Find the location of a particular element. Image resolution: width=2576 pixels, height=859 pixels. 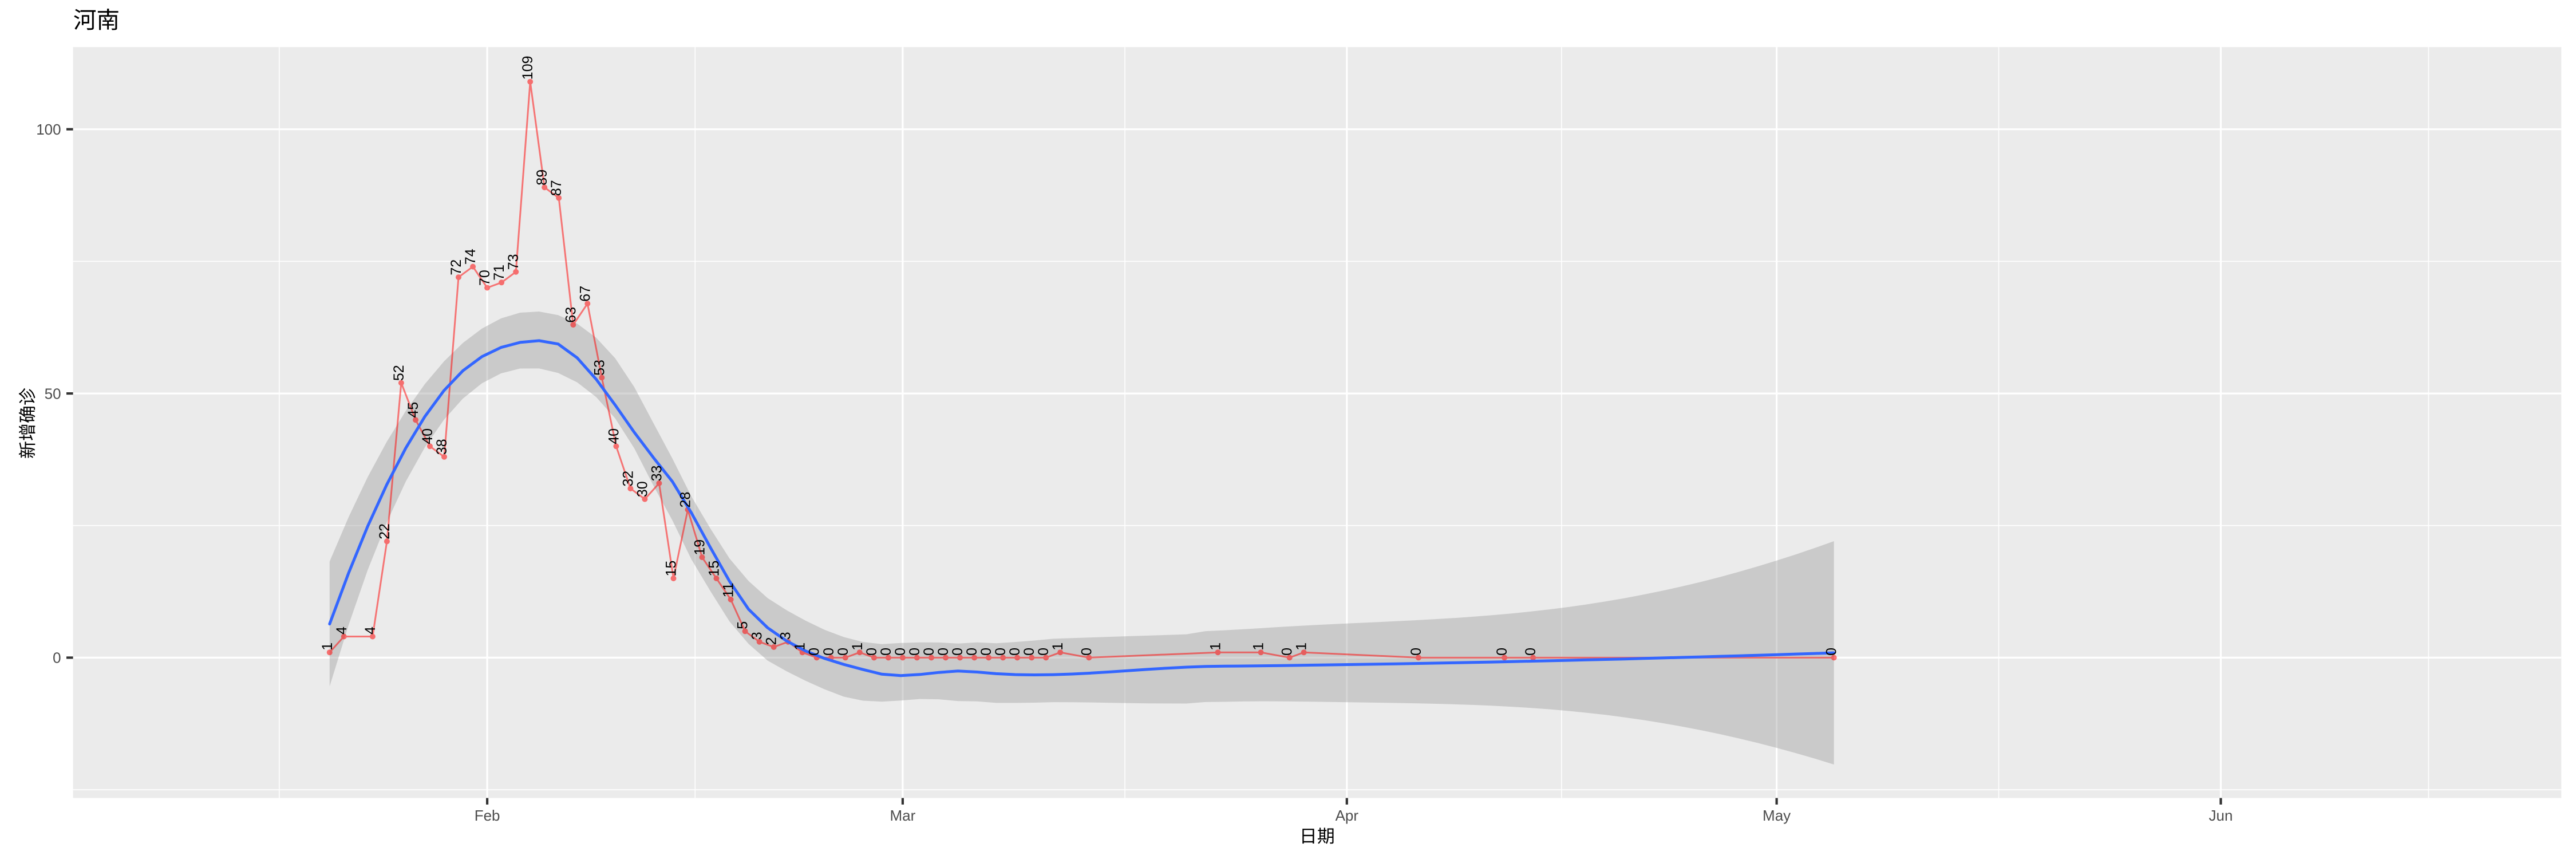

svg-text: 87 is located at coordinates (556, 188).